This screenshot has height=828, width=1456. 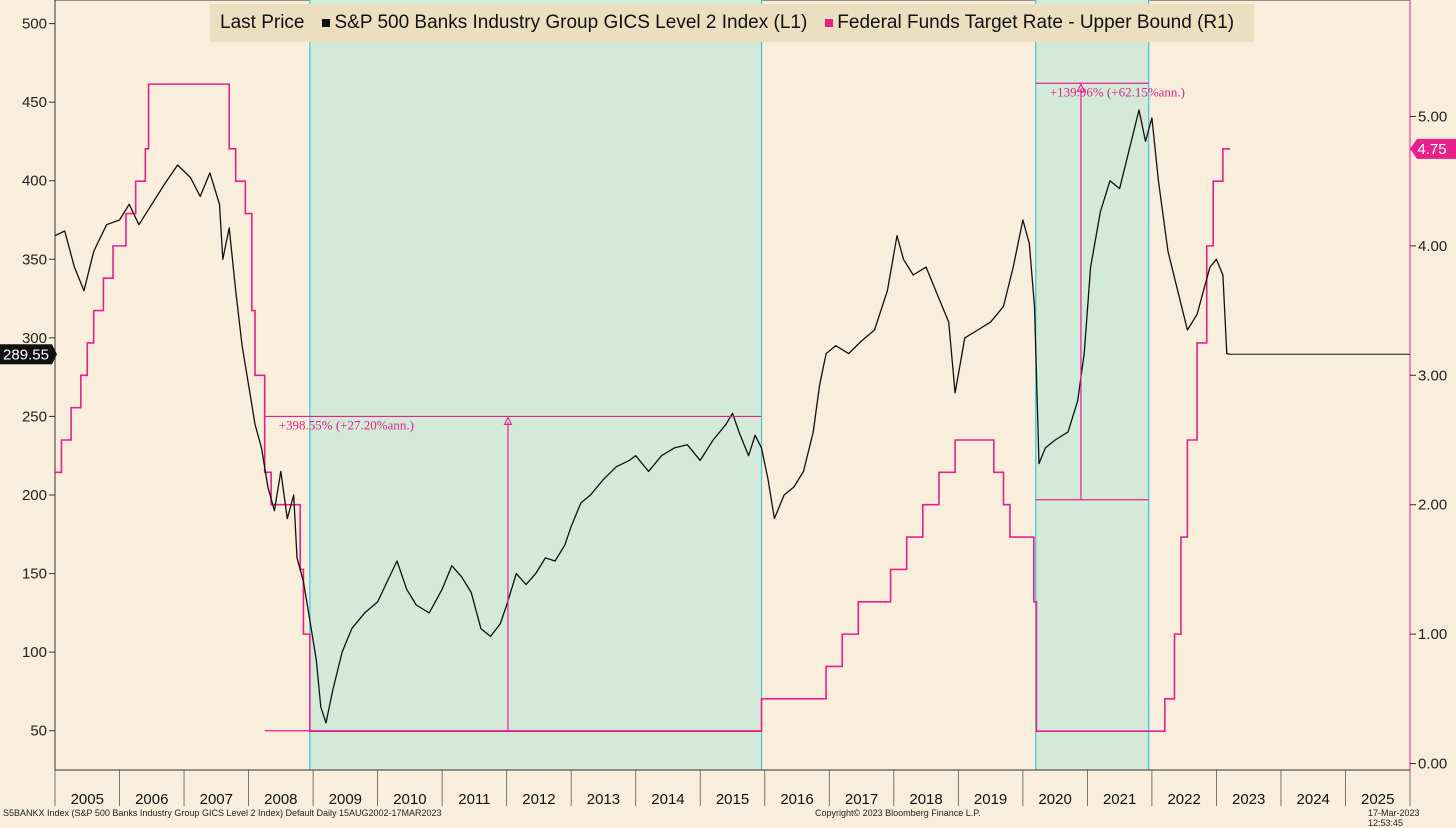 I want to click on left-tick-label-500: 500, so click(x=34, y=24).